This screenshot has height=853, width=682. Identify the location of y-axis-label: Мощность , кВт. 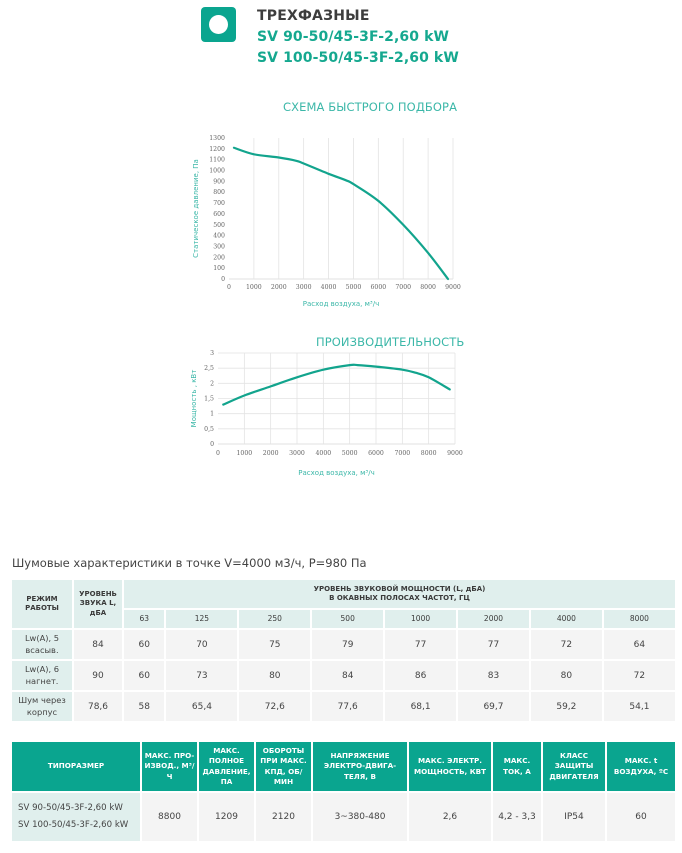
(194, 399).